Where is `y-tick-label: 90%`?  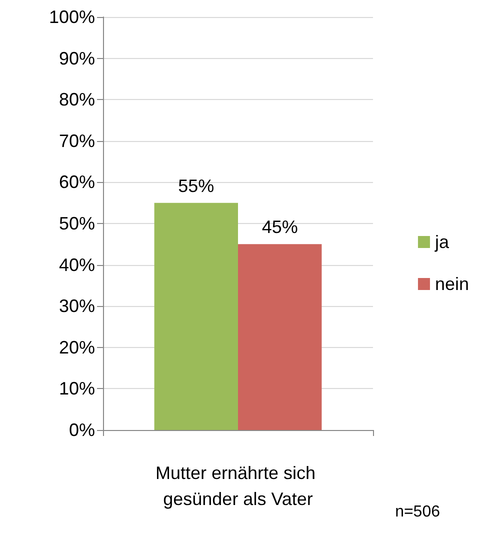 y-tick-label: 90% is located at coordinates (76, 58).